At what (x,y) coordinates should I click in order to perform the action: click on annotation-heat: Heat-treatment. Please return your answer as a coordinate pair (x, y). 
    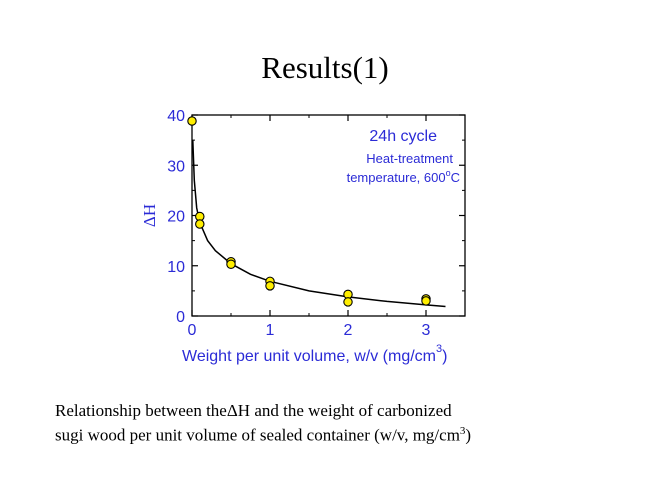
    Looking at the image, I should click on (409, 158).